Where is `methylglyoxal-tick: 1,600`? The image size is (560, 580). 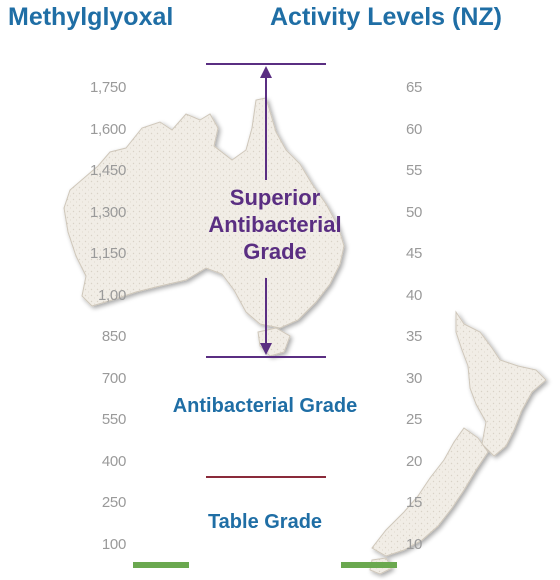
methylglyoxal-tick: 1,600 is located at coordinates (107, 129).